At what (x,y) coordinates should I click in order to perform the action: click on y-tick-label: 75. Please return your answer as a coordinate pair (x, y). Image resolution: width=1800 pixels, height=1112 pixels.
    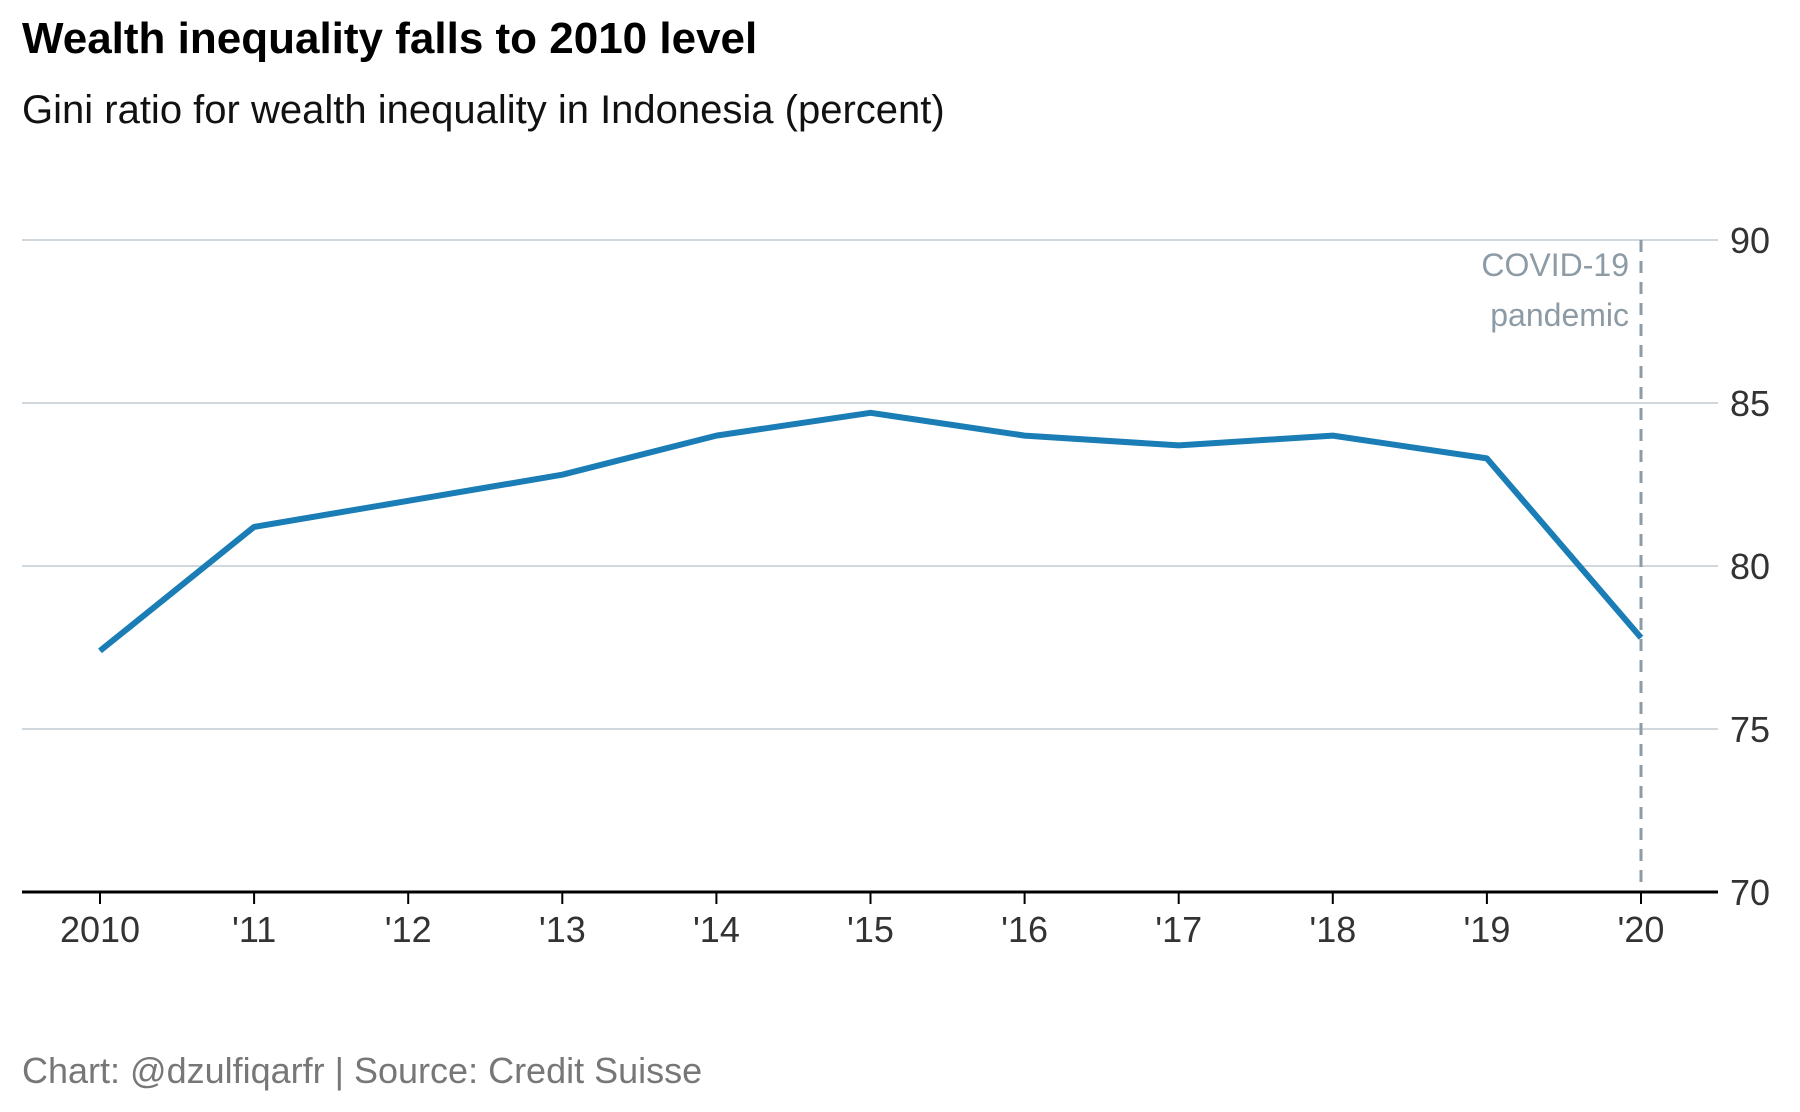
    Looking at the image, I should click on (1750, 729).